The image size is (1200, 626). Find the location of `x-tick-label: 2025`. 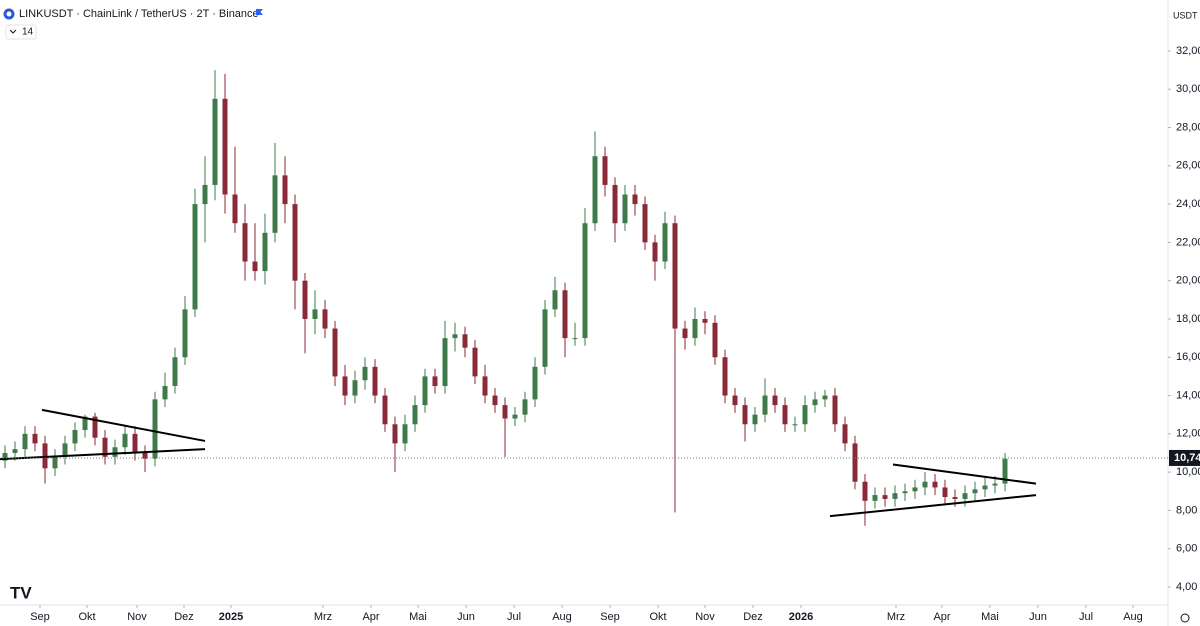

x-tick-label: 2025 is located at coordinates (231, 617).